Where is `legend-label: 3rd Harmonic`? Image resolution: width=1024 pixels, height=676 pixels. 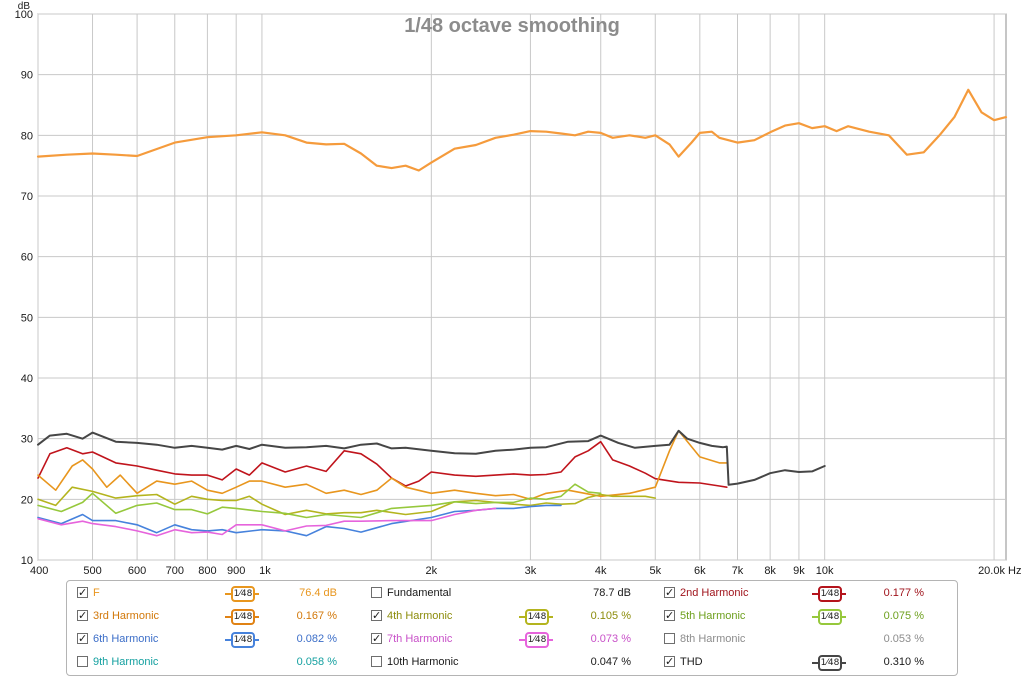
legend-label: 3rd Harmonic is located at coordinates (126, 616).